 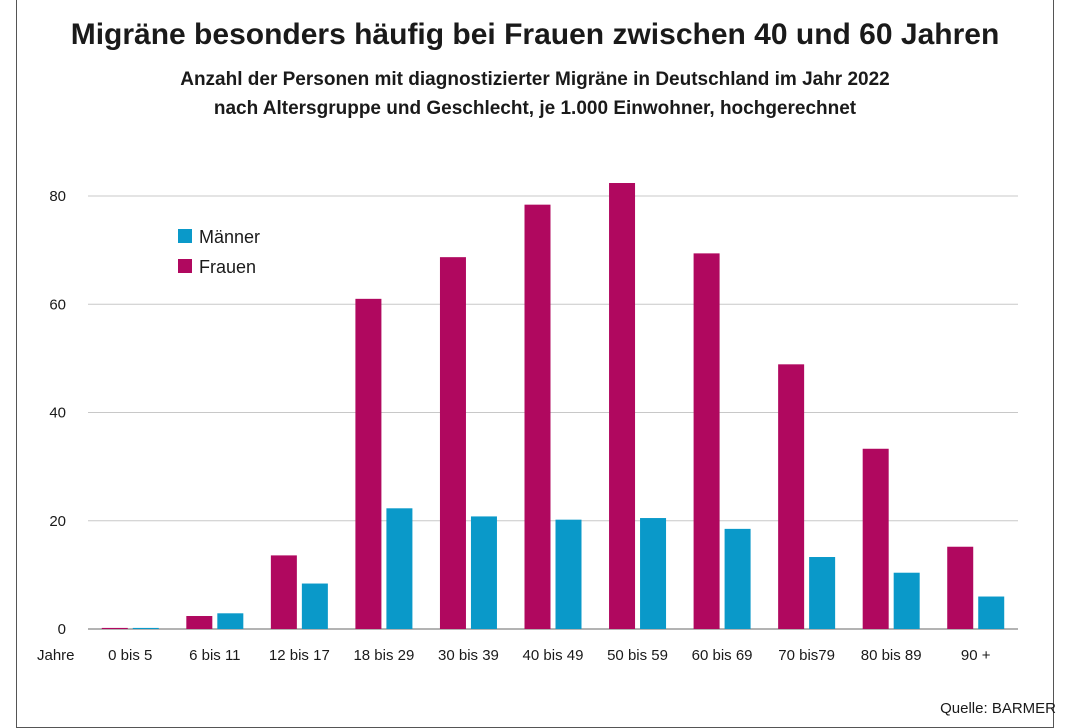 I want to click on x-tick-label: 90 +, so click(x=976, y=655).